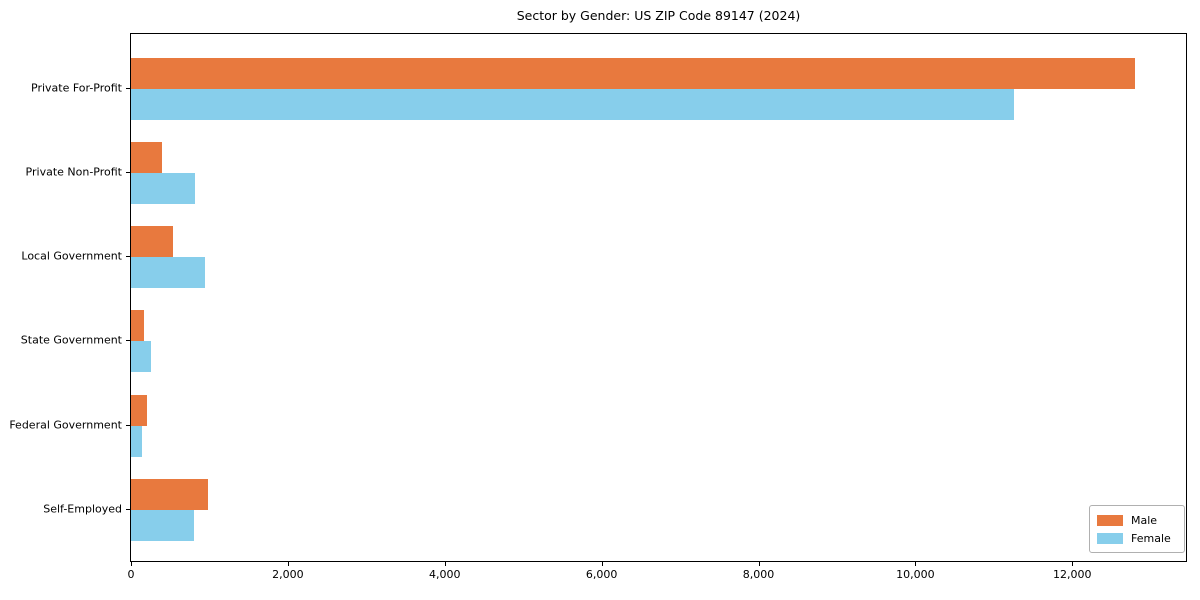 Image resolution: width=1200 pixels, height=600 pixels. What do you see at coordinates (1072, 574) in the screenshot?
I see `x-tick-label: 12,000` at bounding box center [1072, 574].